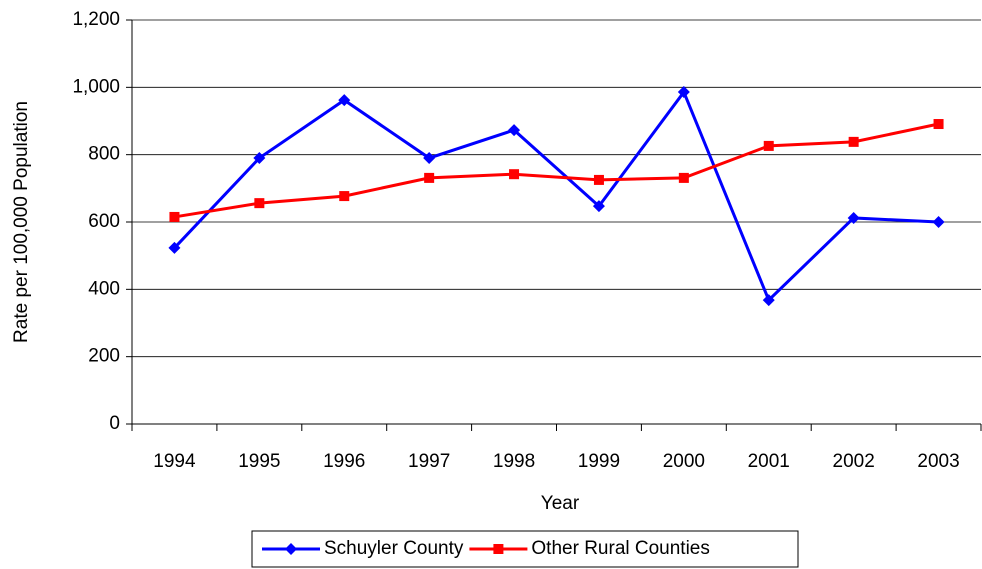  What do you see at coordinates (684, 461) in the screenshot?
I see `x-tick-label: 2000` at bounding box center [684, 461].